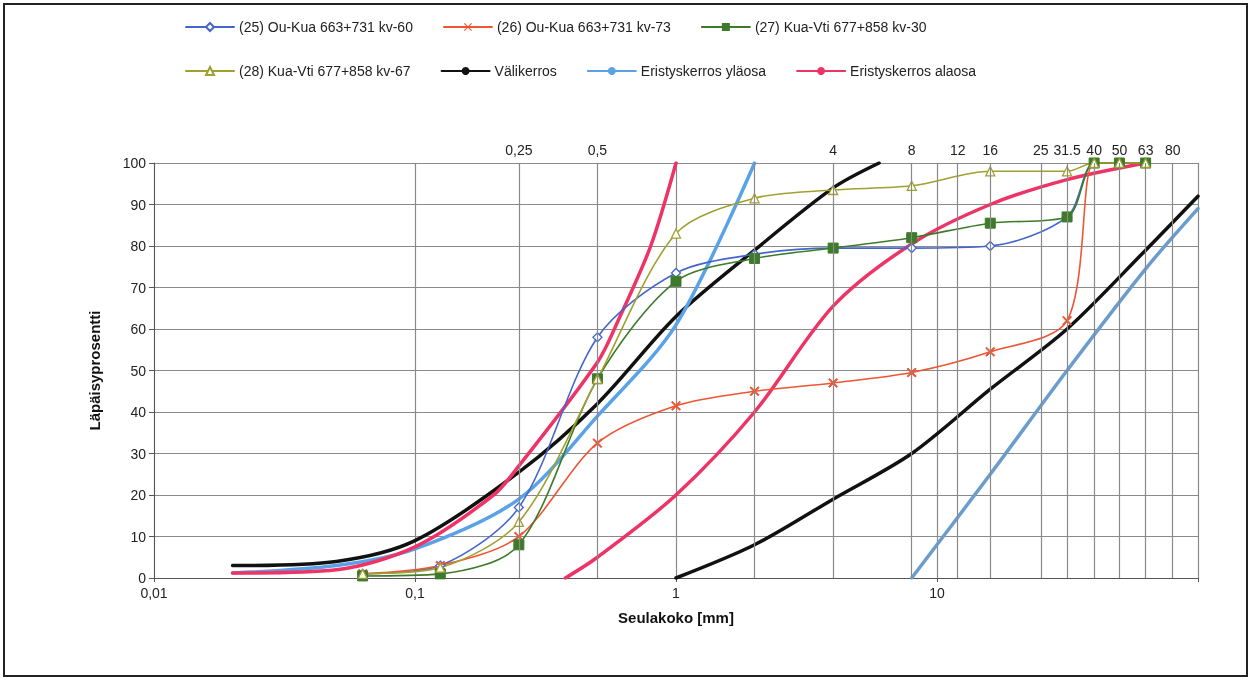 The height and width of the screenshot is (684, 1255). I want to click on x-tick-label: 0,1, so click(415, 593).